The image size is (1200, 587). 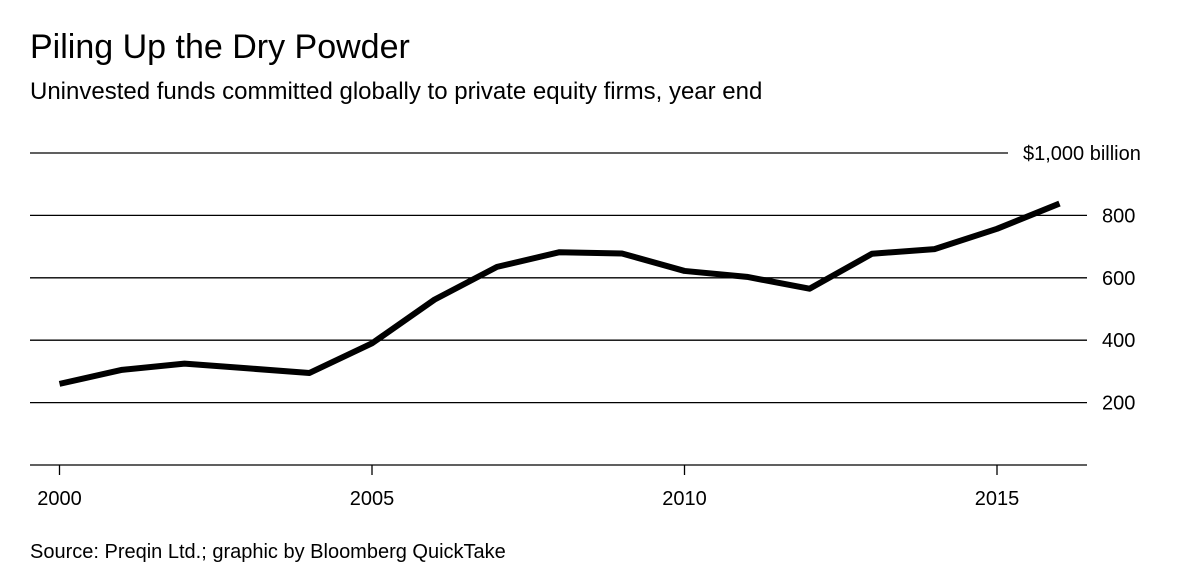 What do you see at coordinates (684, 499) in the screenshot?
I see `x-tick-label-2010: 2010` at bounding box center [684, 499].